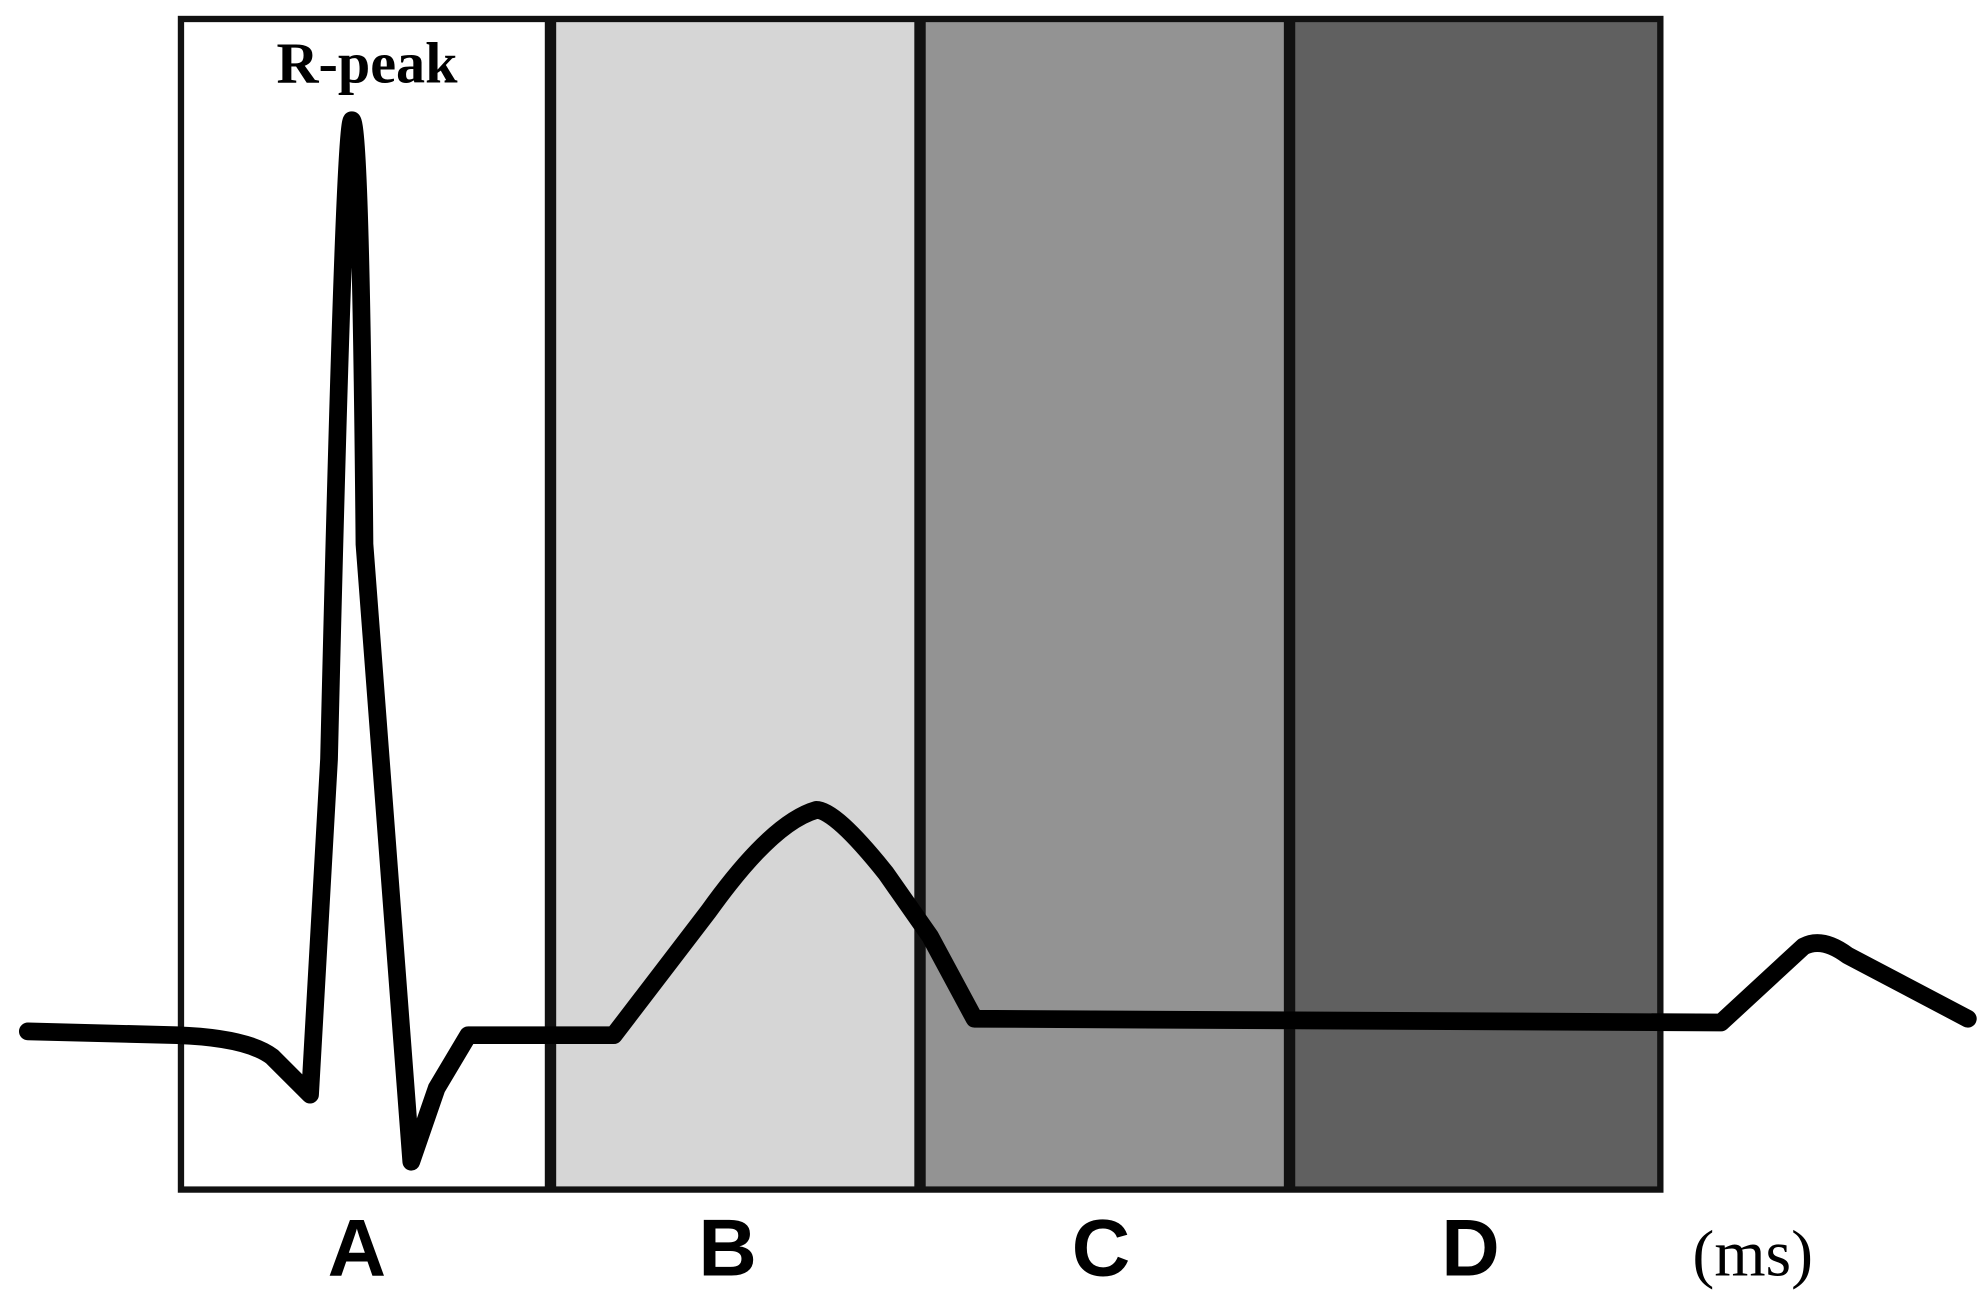  What do you see at coordinates (727, 1249) in the screenshot?
I see `segment-label: B` at bounding box center [727, 1249].